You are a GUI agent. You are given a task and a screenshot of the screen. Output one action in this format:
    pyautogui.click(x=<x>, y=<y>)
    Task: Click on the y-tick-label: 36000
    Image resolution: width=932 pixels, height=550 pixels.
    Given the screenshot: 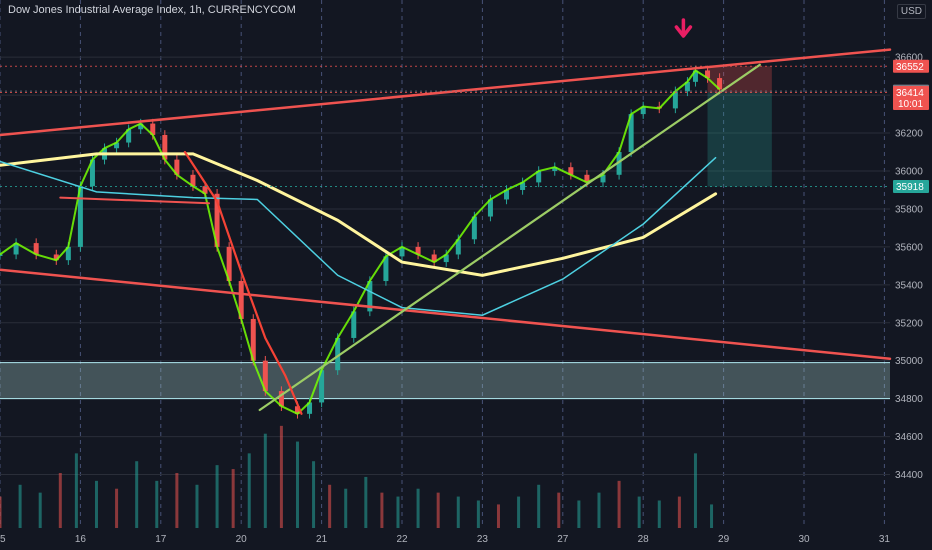 What is the action you would take?
    pyautogui.click(x=909, y=172)
    